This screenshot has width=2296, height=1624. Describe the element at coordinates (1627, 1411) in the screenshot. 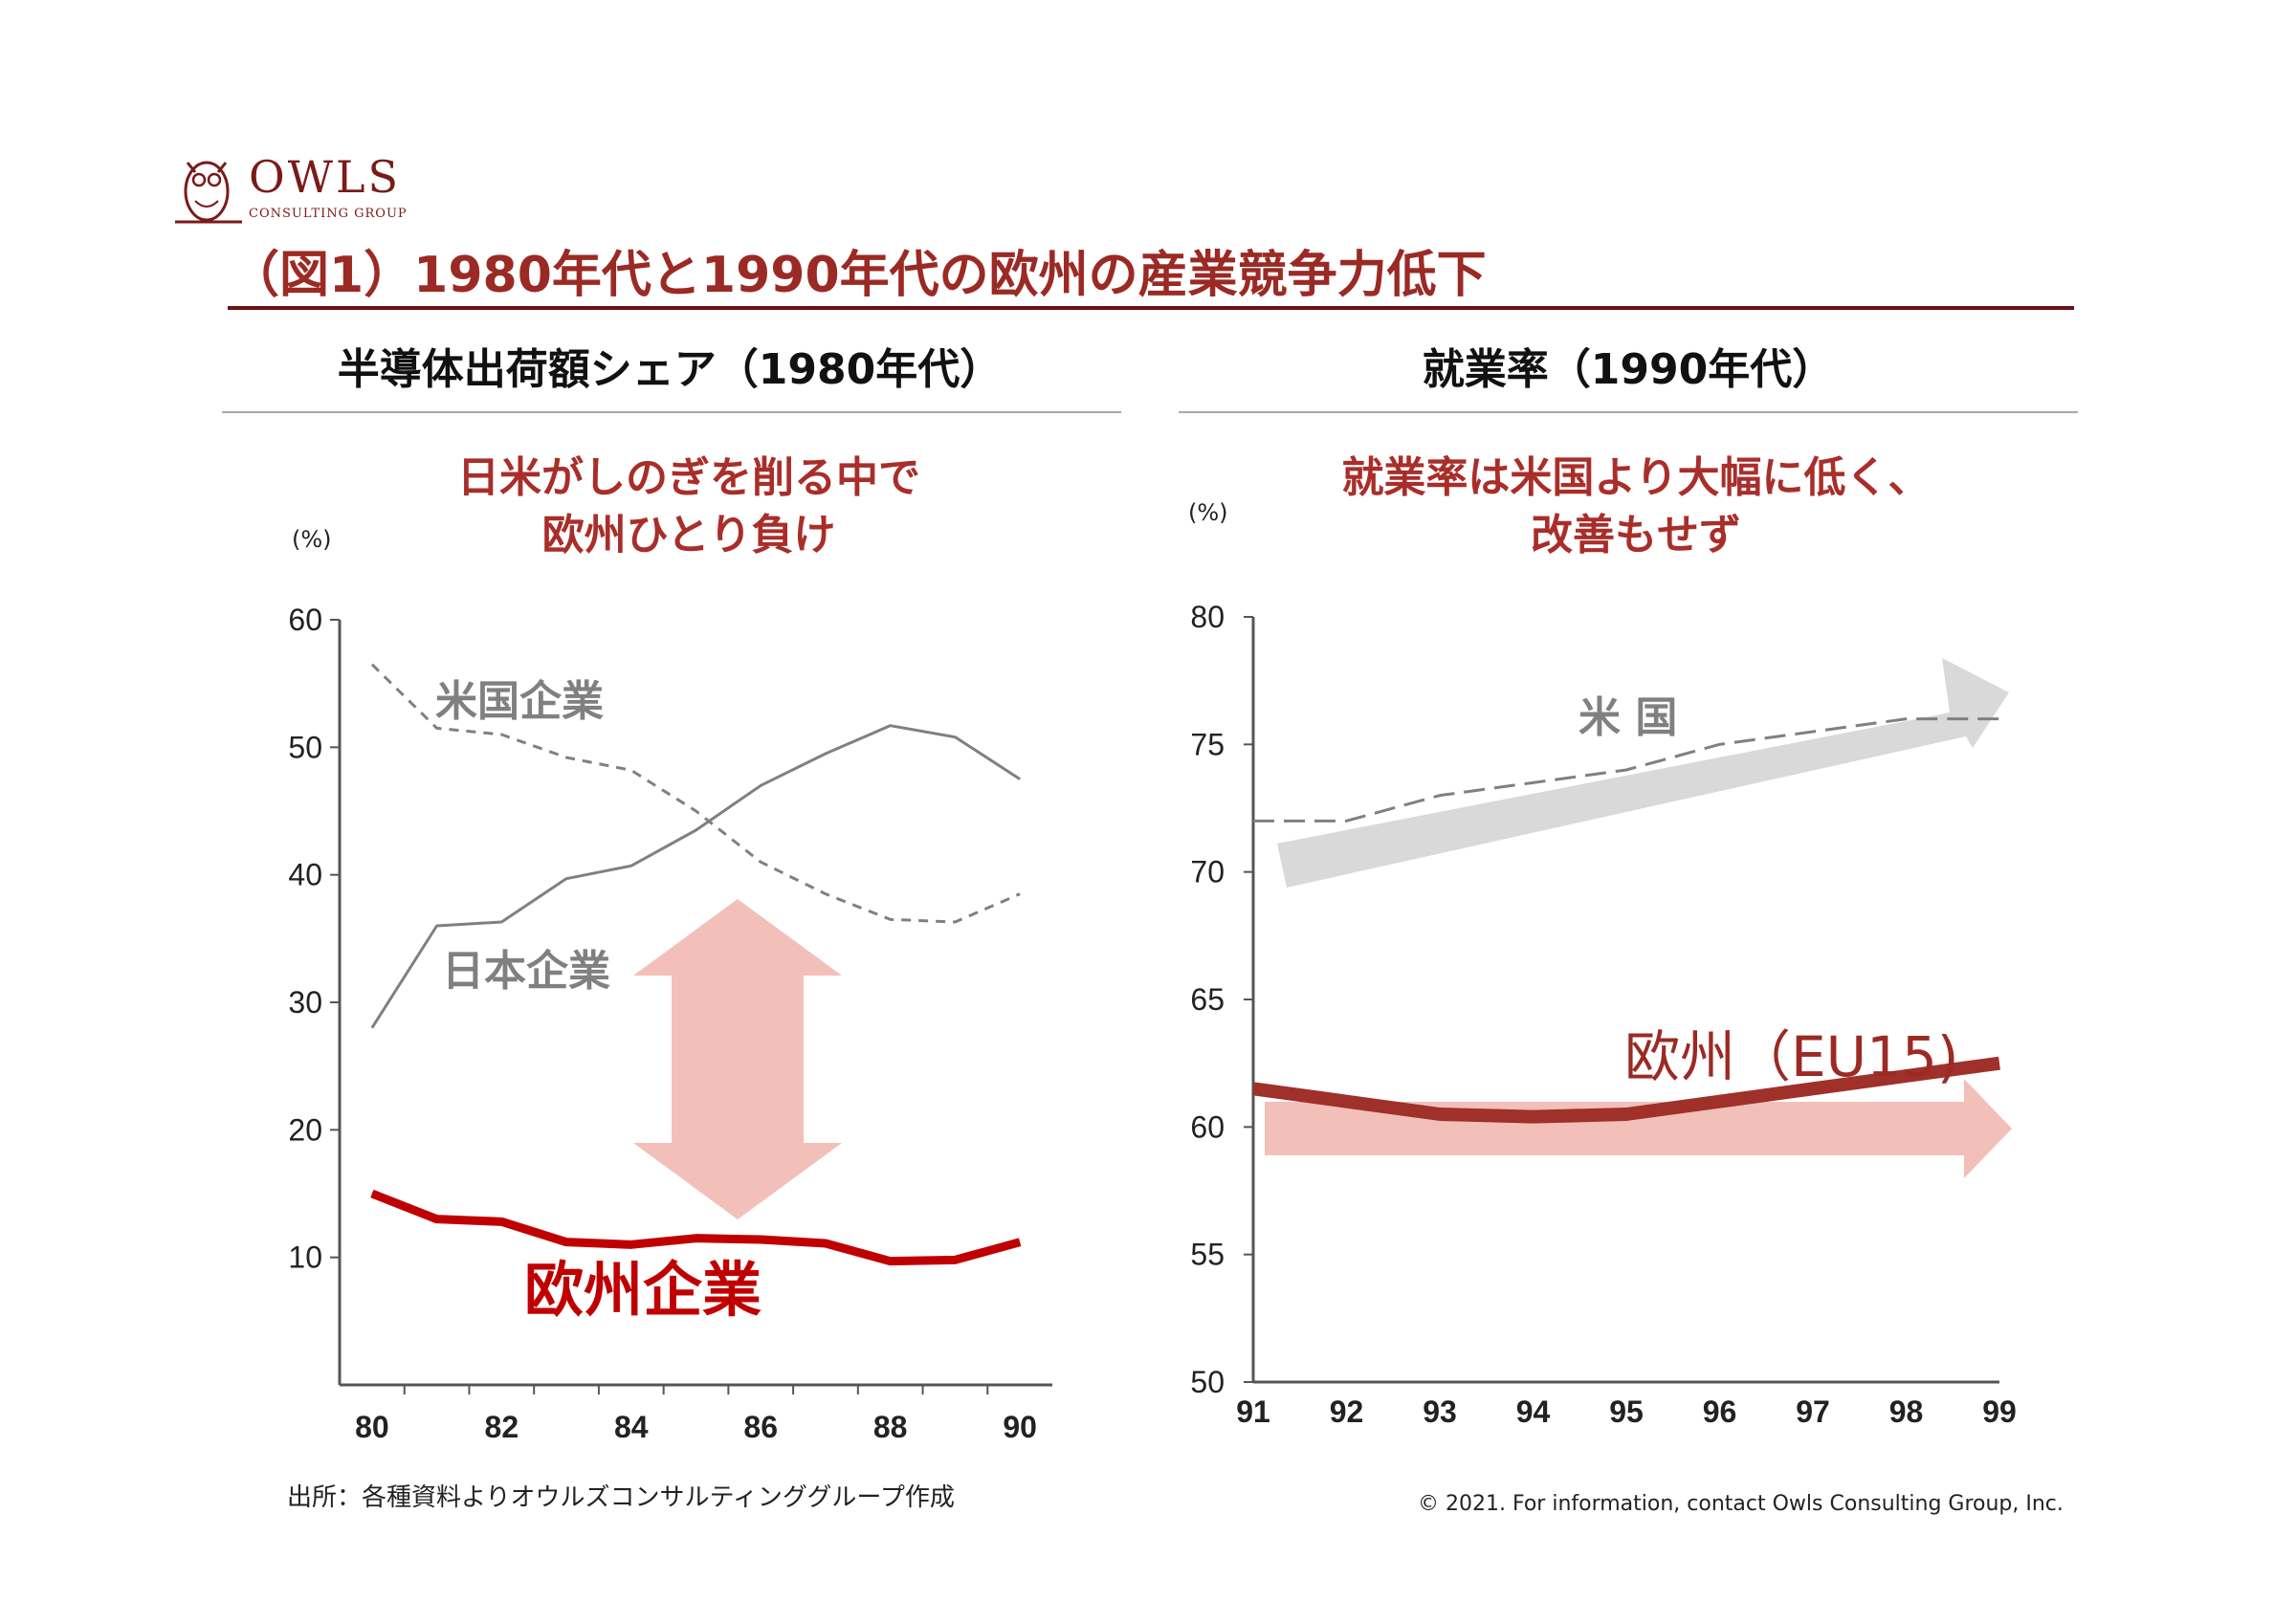

I see `right-x-tick-label: 95` at that location.